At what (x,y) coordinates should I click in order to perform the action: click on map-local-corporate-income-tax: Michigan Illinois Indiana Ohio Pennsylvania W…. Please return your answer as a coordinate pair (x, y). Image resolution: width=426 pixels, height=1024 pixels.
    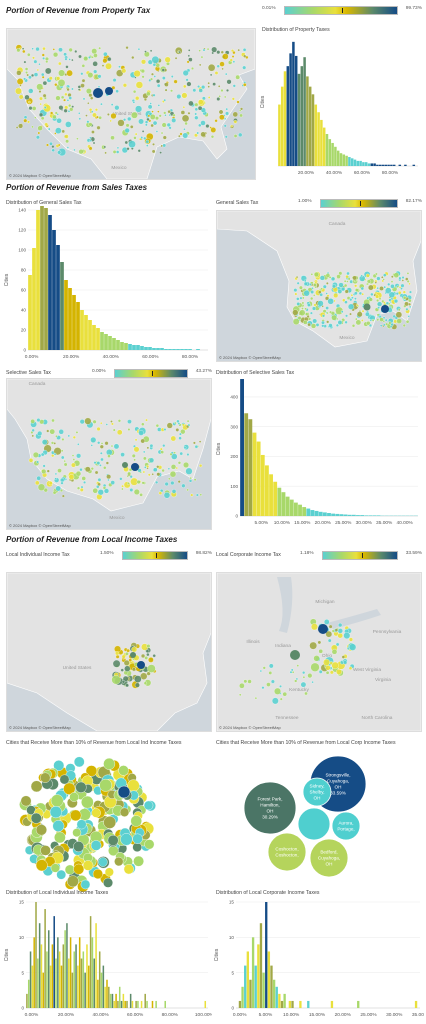
    Looking at the image, I should click on (319, 652).